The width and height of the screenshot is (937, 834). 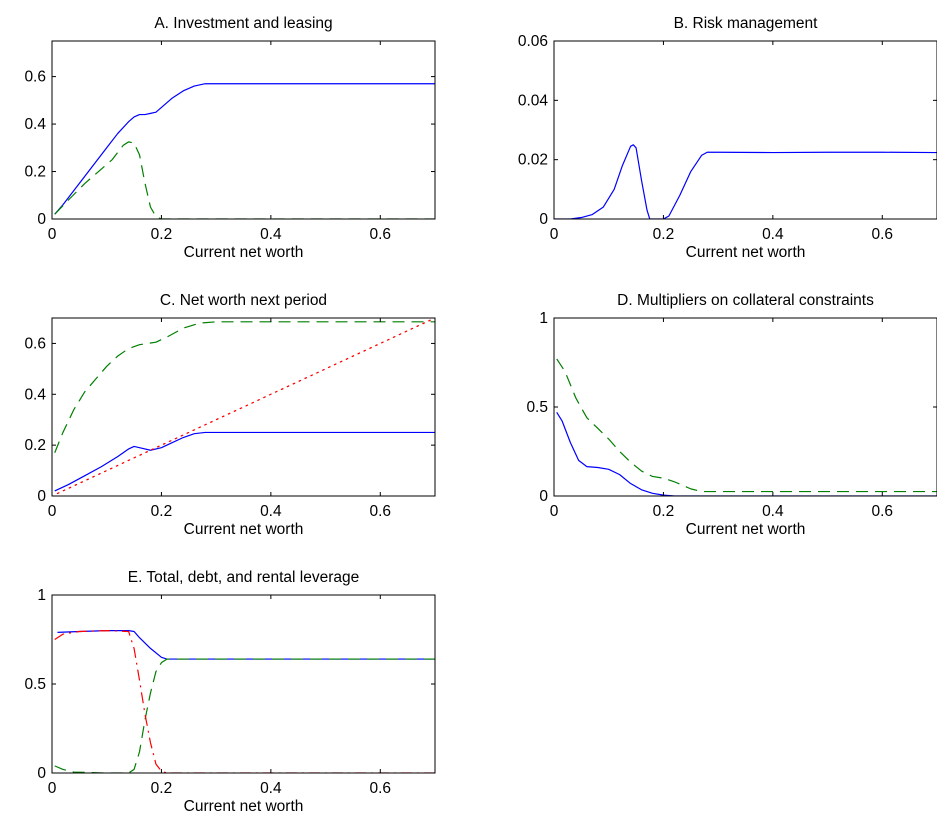 What do you see at coordinates (746, 23) in the screenshot?
I see `panel-title: B. Risk management` at bounding box center [746, 23].